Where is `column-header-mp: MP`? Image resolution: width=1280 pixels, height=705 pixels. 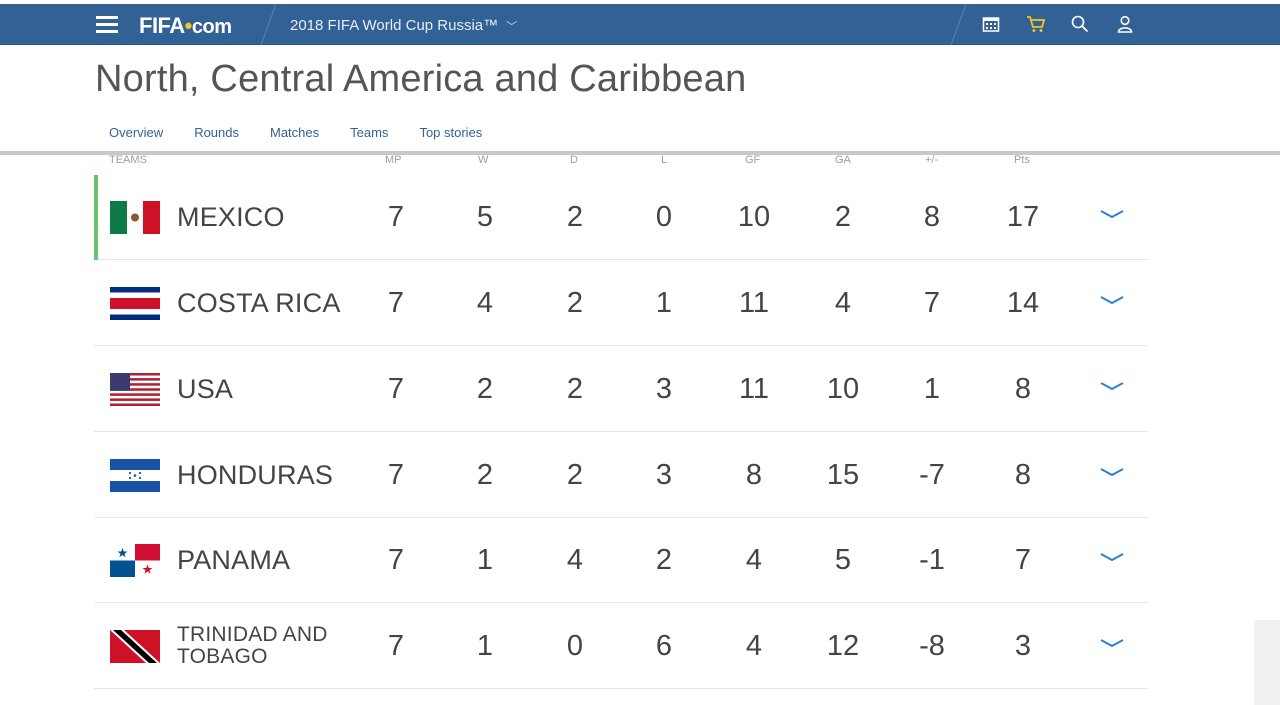 column-header-mp: MP is located at coordinates (393, 160).